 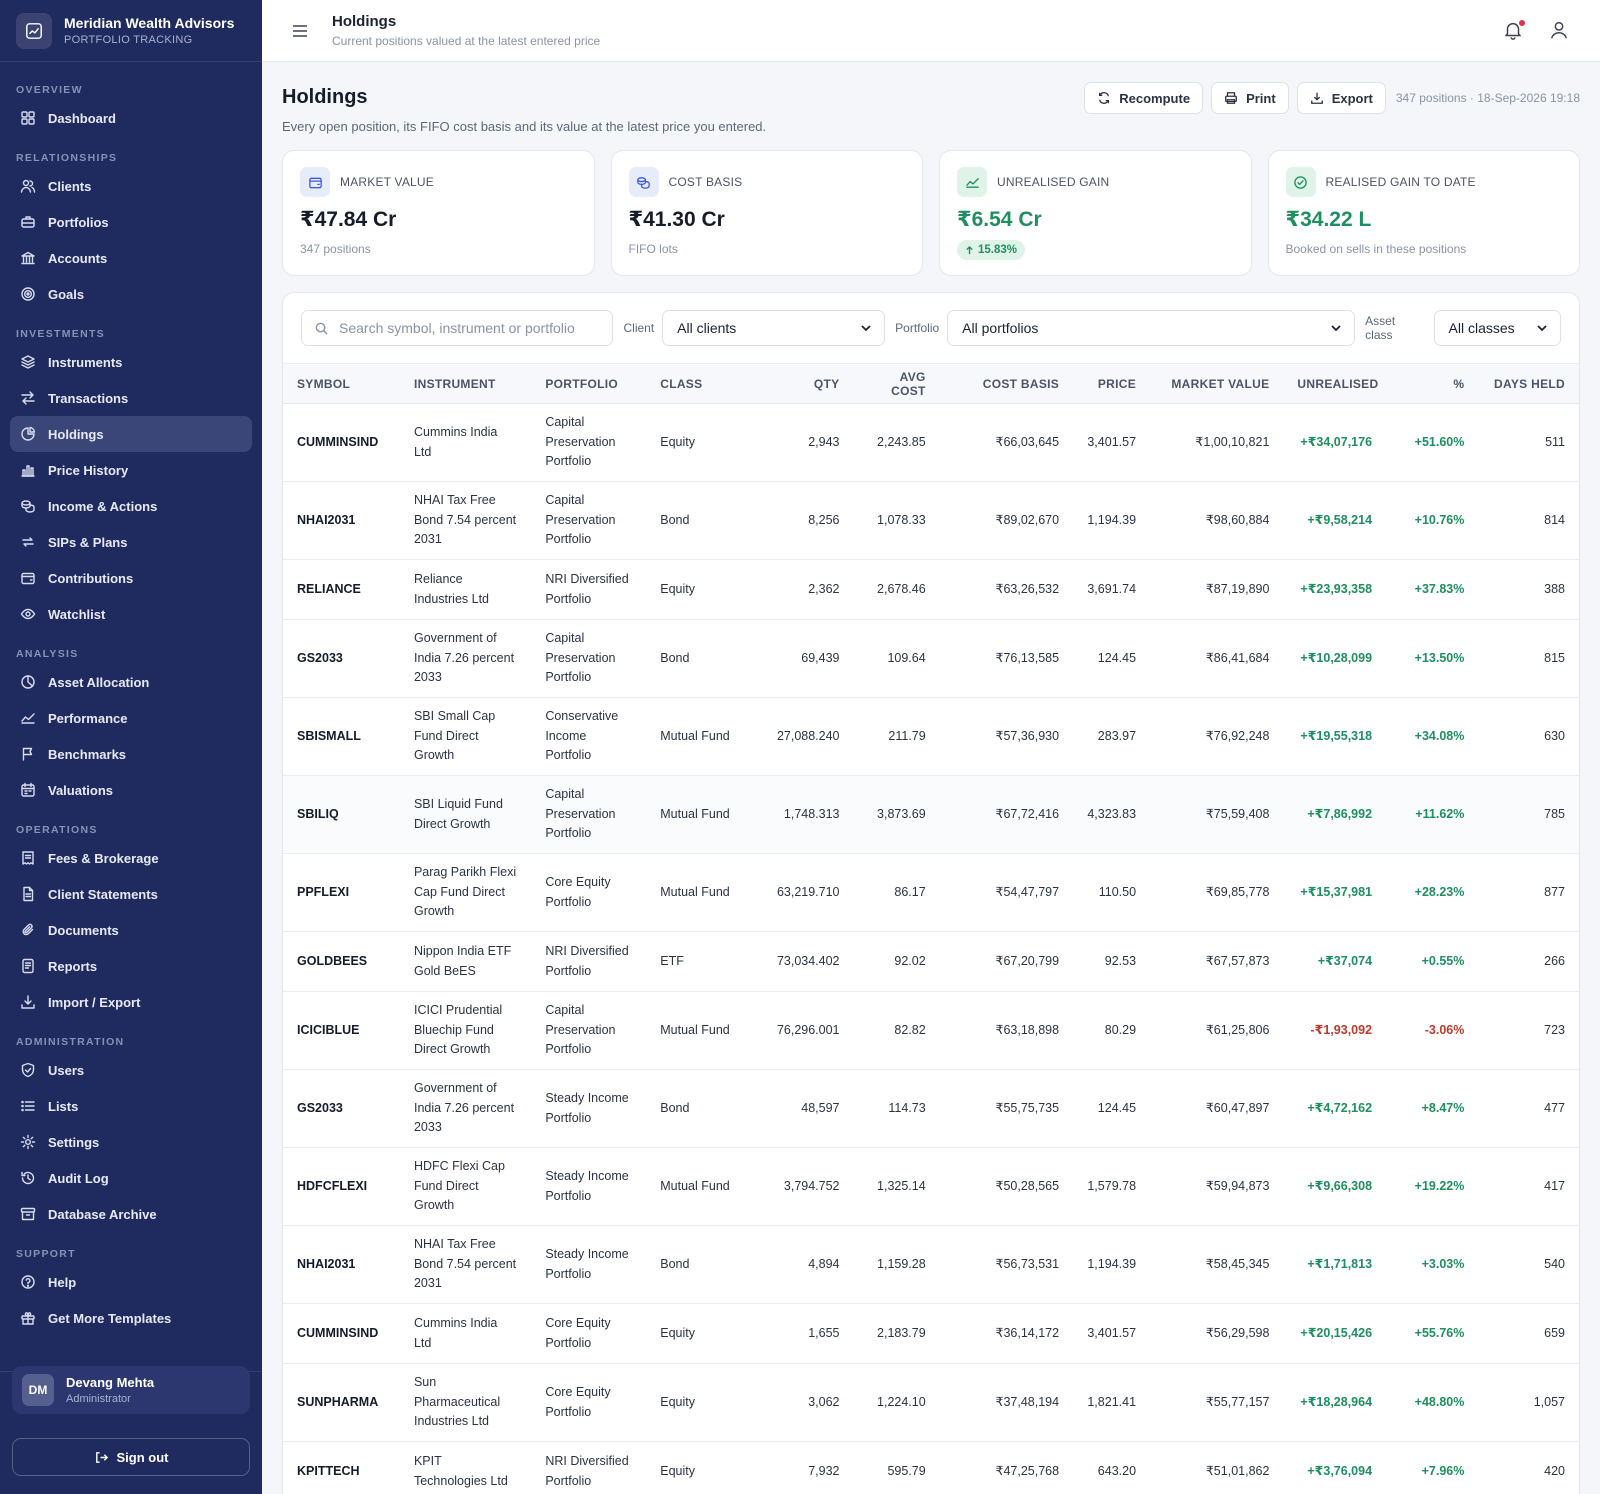 What do you see at coordinates (1528, 1467) in the screenshot?
I see `cell-days-held: 420` at bounding box center [1528, 1467].